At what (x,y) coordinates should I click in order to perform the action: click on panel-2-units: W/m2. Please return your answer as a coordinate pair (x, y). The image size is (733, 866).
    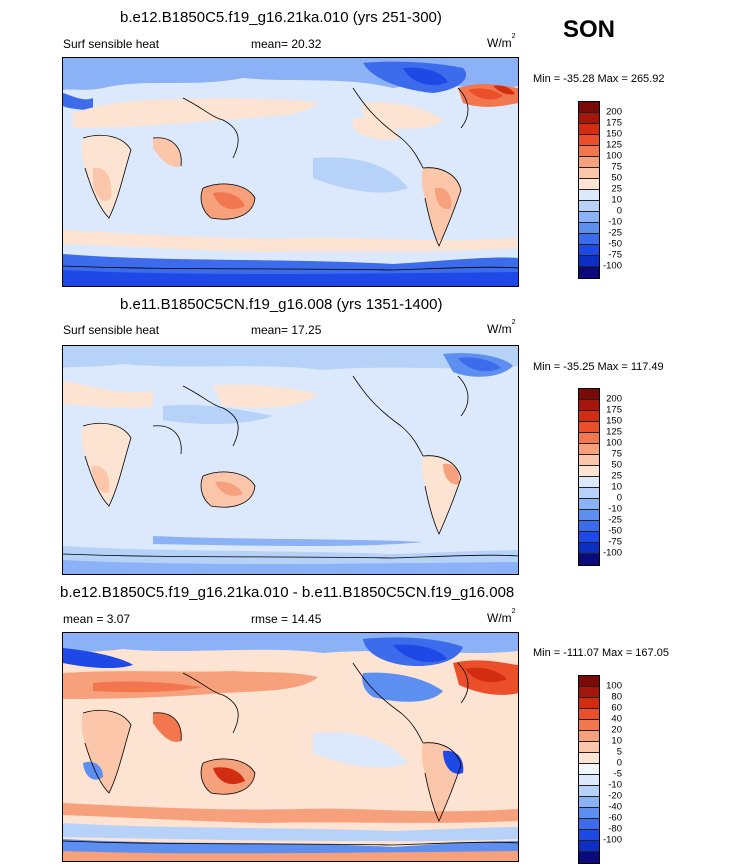
    Looking at the image, I should click on (501, 327).